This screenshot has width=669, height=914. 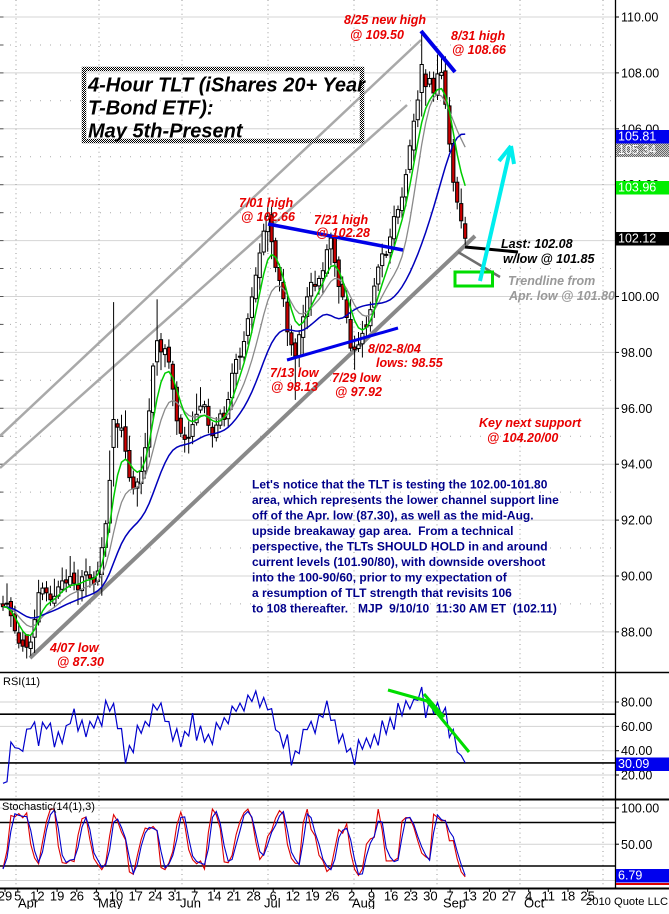 What do you see at coordinates (394, 349) in the screenshot?
I see `svg-text: 8/02-8/04` at bounding box center [394, 349].